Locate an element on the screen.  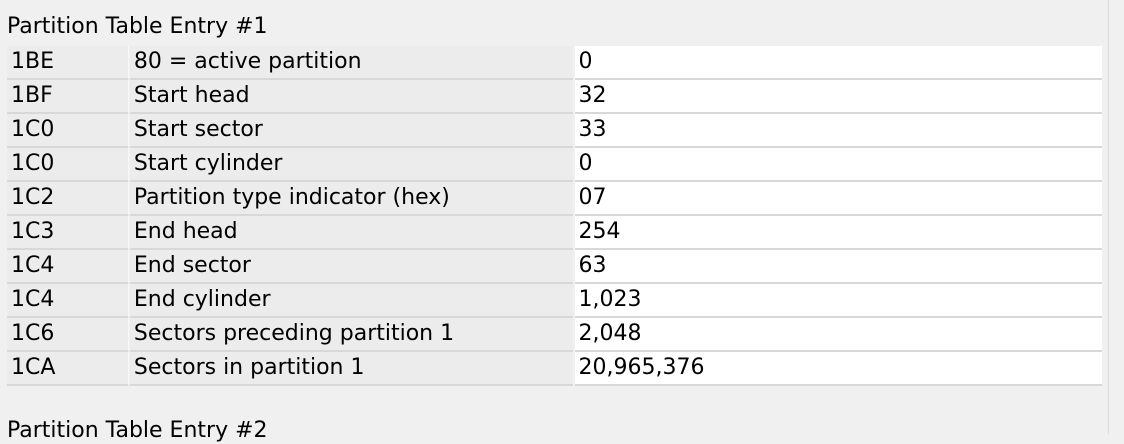
description-cell: Start cylinder is located at coordinates (351, 165).